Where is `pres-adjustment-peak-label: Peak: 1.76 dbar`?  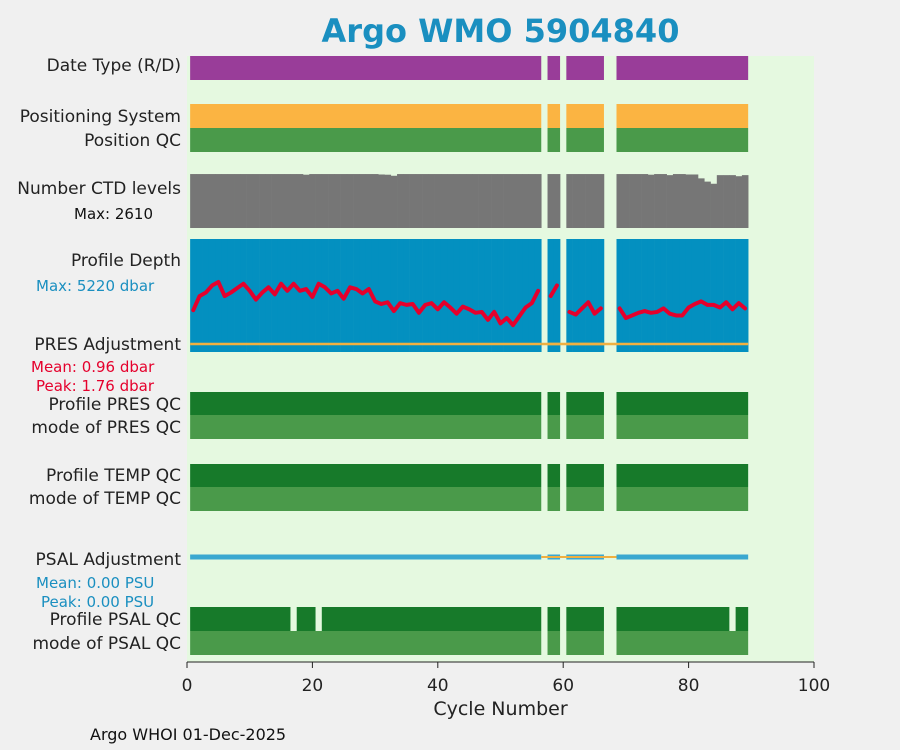
pres-adjustment-peak-label: Peak: 1.76 dbar is located at coordinates (95, 386).